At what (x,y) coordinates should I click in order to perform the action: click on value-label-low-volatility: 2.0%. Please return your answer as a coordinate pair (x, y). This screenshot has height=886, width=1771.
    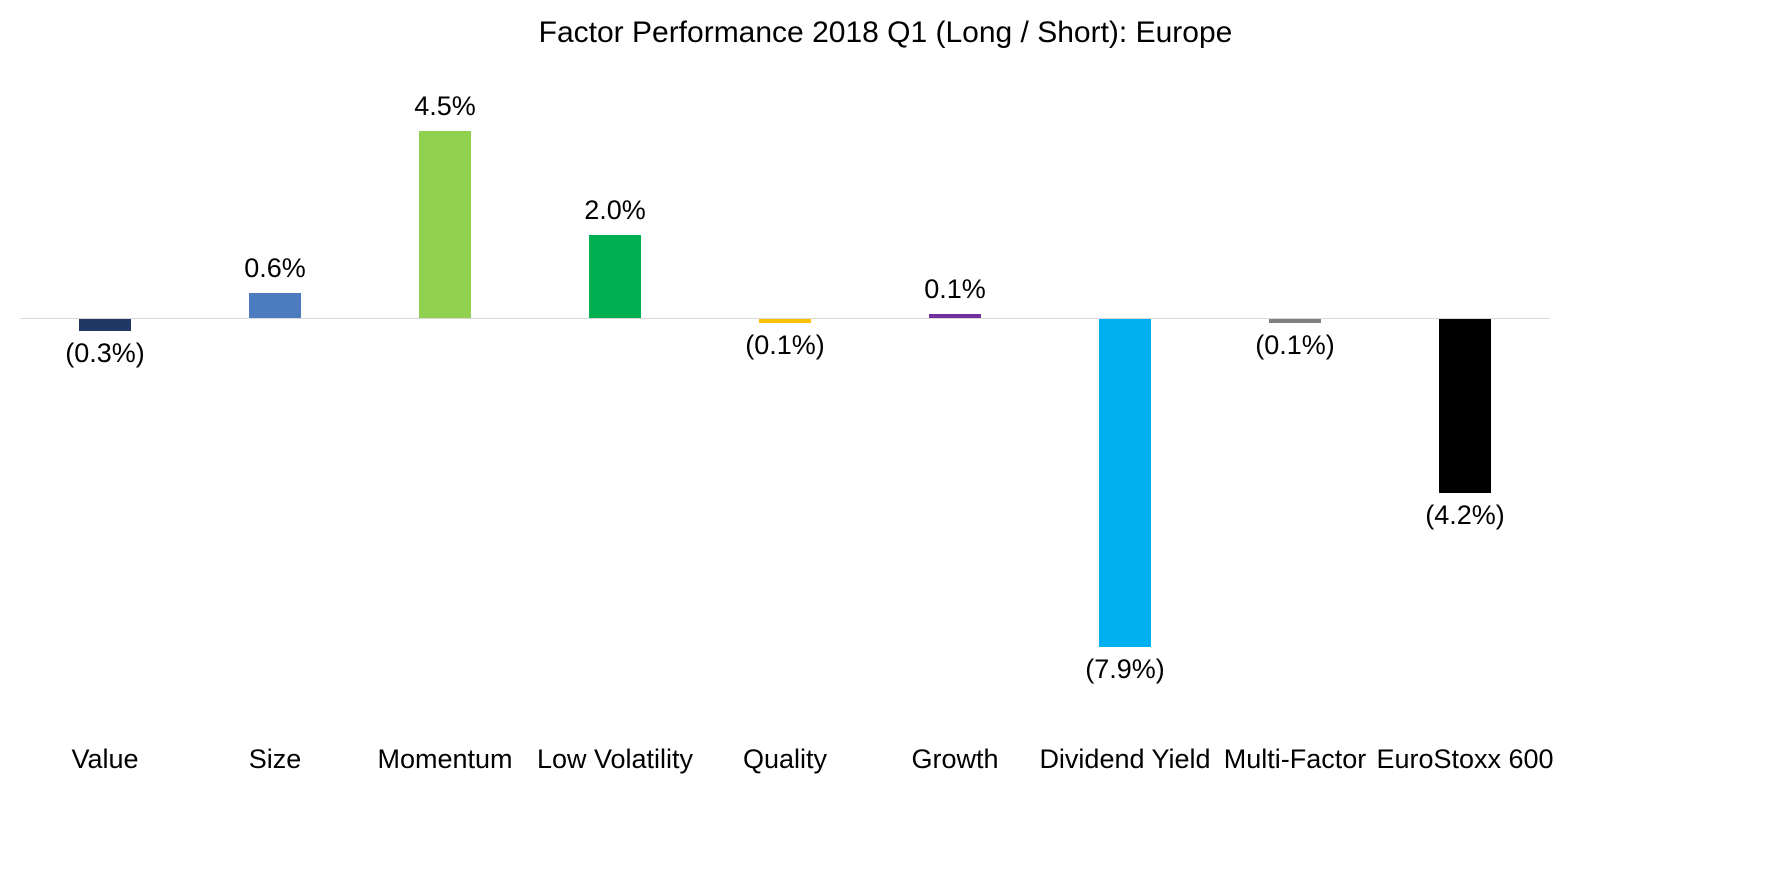
    Looking at the image, I should click on (615, 210).